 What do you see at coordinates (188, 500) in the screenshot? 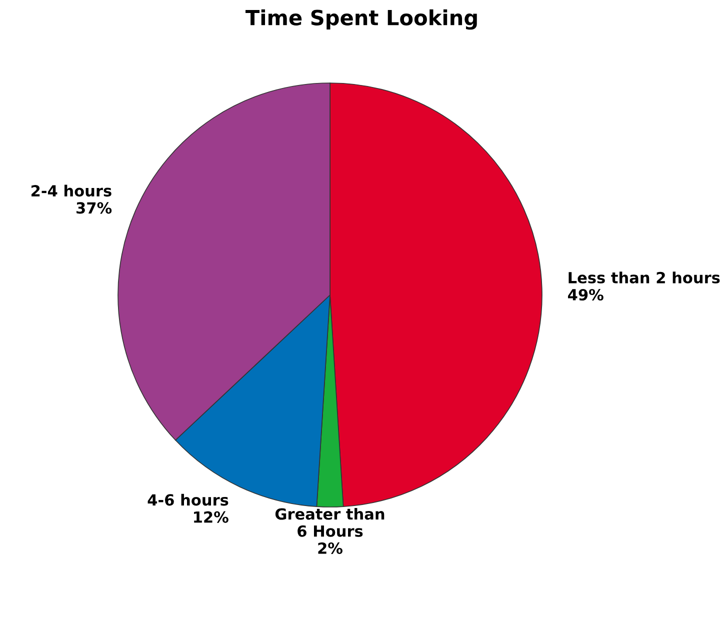
I see `slice-label: 4-6 hours` at bounding box center [188, 500].